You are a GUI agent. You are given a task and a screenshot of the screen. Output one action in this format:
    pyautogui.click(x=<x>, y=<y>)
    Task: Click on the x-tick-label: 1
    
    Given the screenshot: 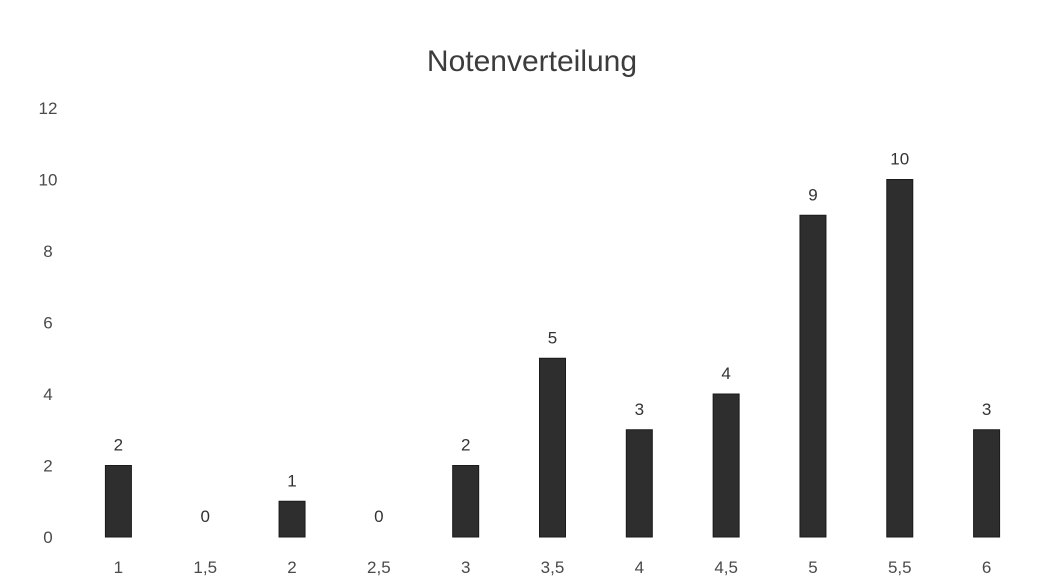 What is the action you would take?
    pyautogui.click(x=118, y=567)
    